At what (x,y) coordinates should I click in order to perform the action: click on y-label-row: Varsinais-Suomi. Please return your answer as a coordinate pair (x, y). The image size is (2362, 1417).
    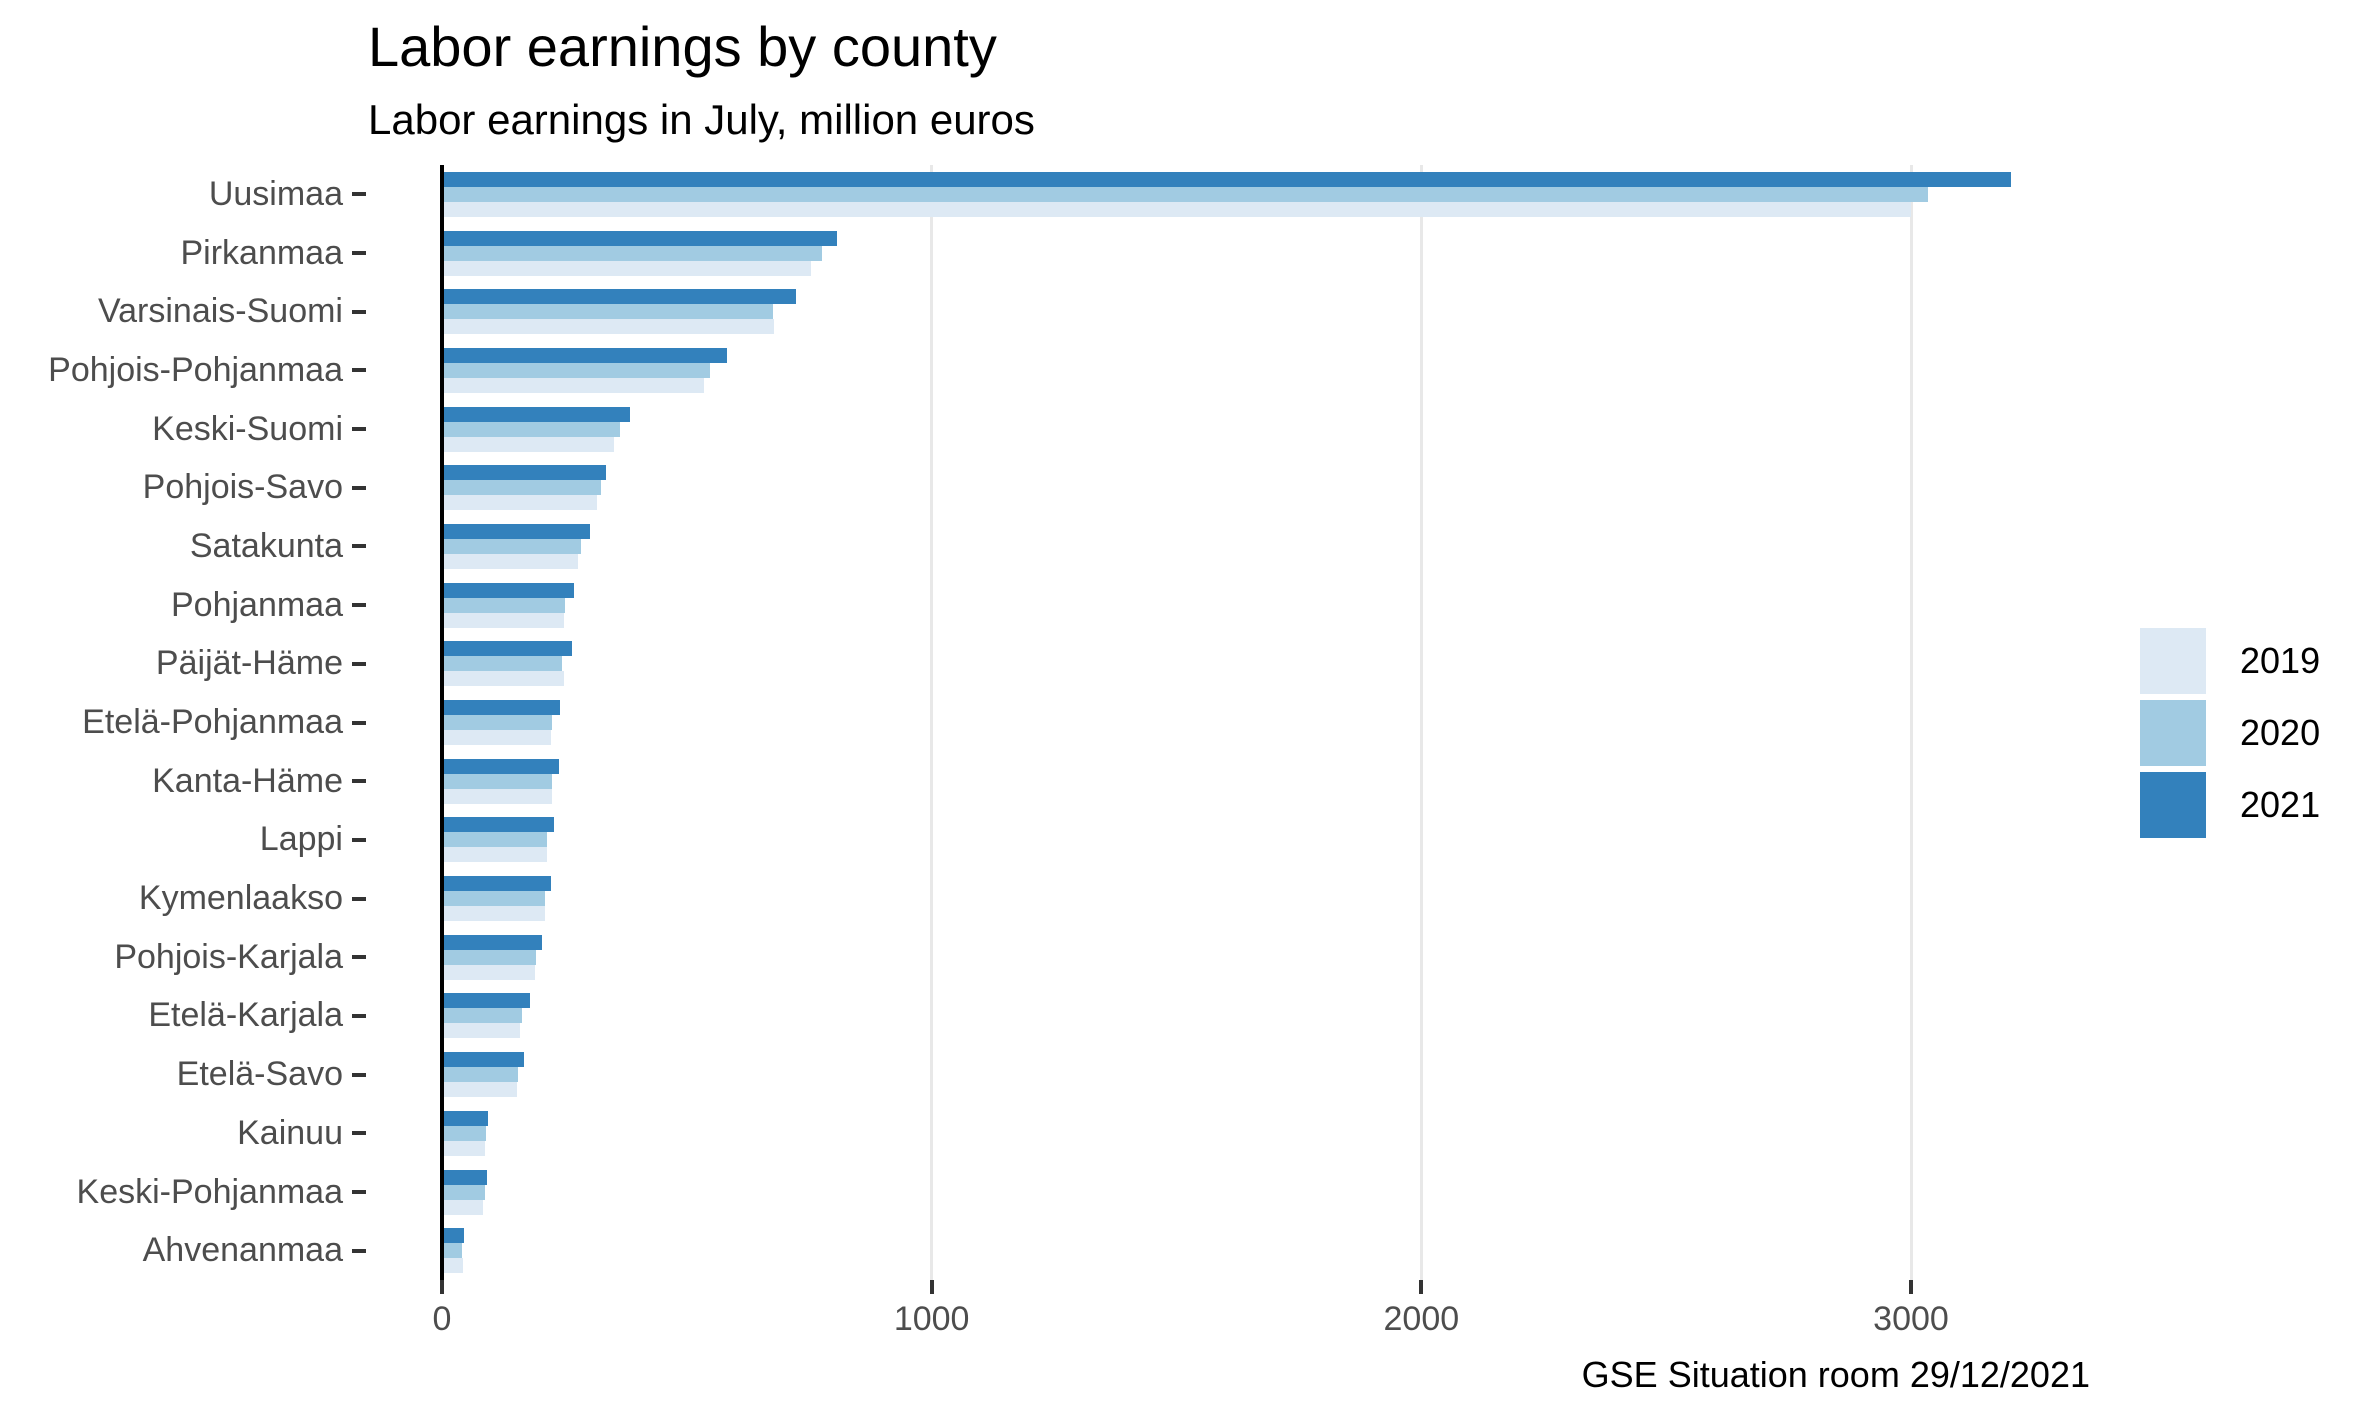
    Looking at the image, I should click on (183, 311).